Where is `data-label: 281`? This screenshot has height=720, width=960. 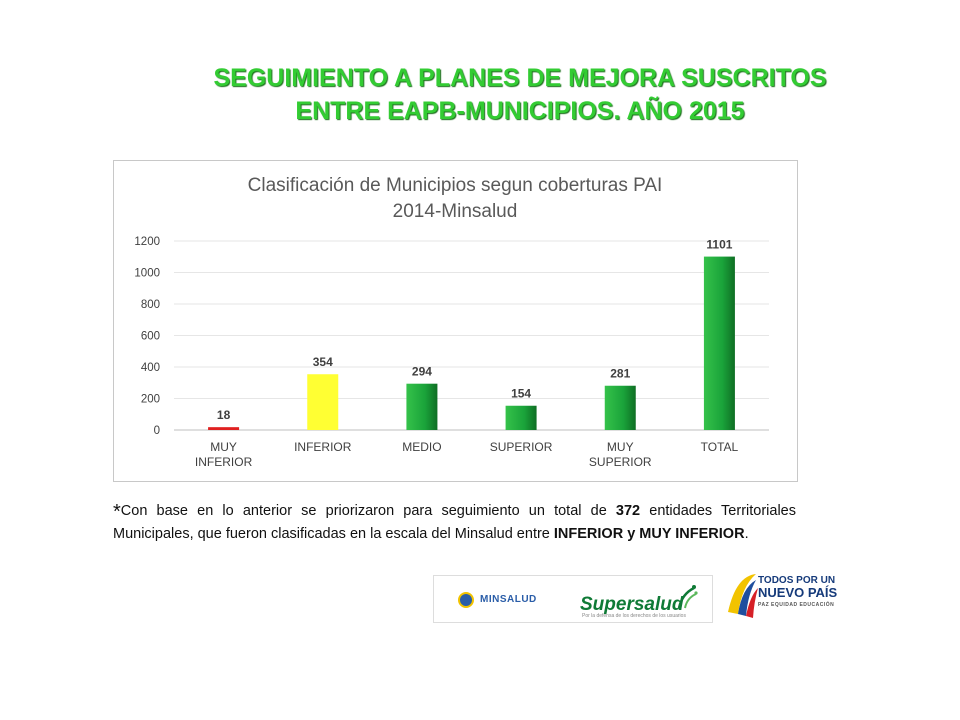 data-label: 281 is located at coordinates (620, 374).